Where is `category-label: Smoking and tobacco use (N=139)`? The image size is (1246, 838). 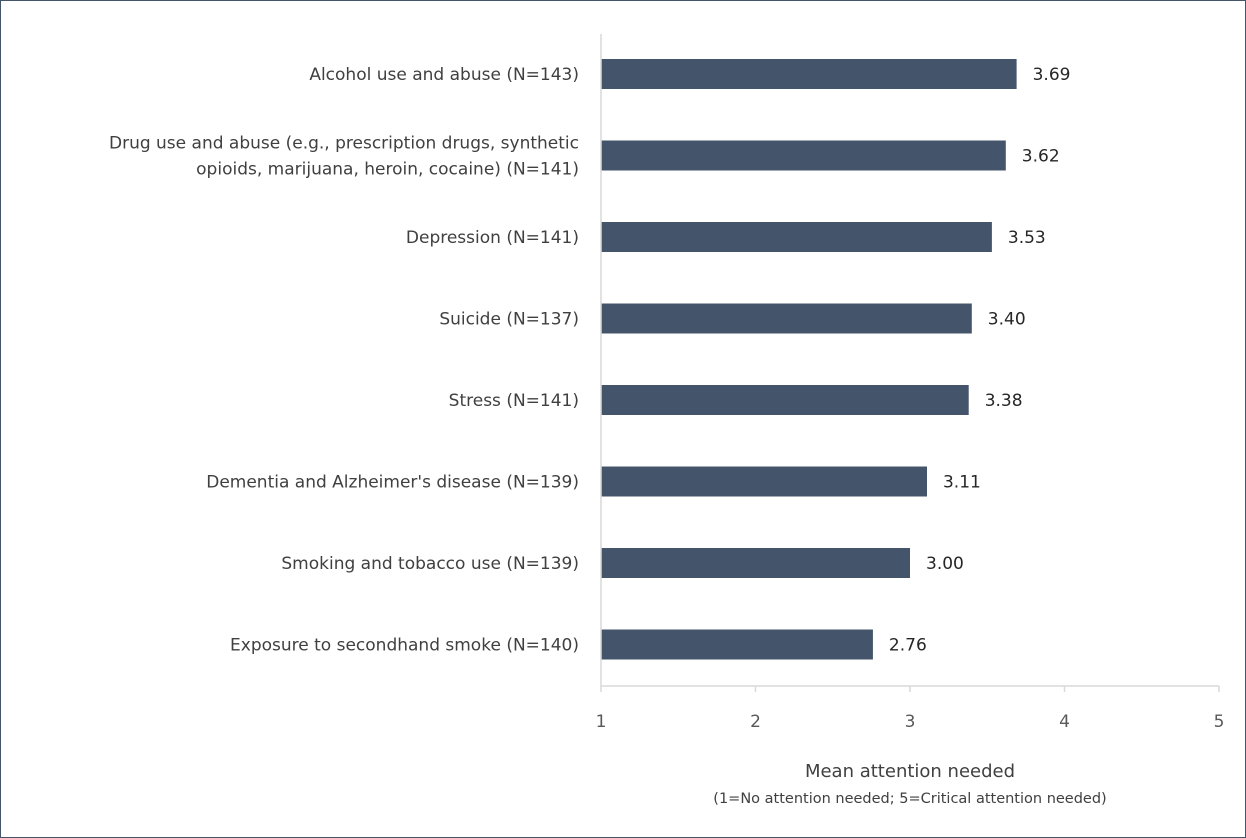
category-label: Smoking and tobacco use (N=139) is located at coordinates (430, 564).